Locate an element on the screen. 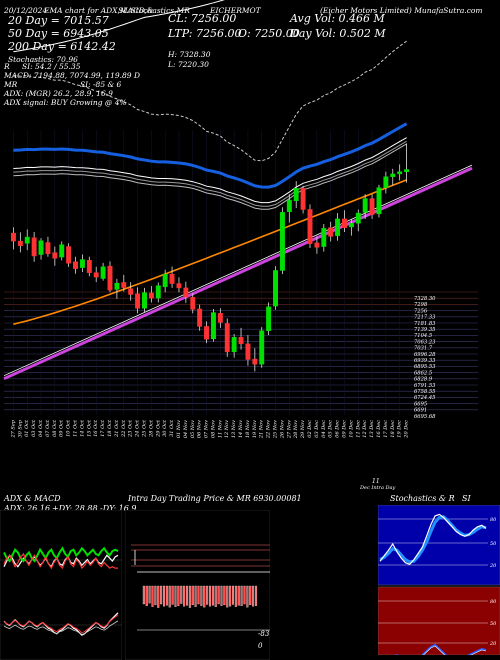 This screenshot has width=500, height=660. minus-dy-value: -DY: 16.9 is located at coordinates (118, 508).